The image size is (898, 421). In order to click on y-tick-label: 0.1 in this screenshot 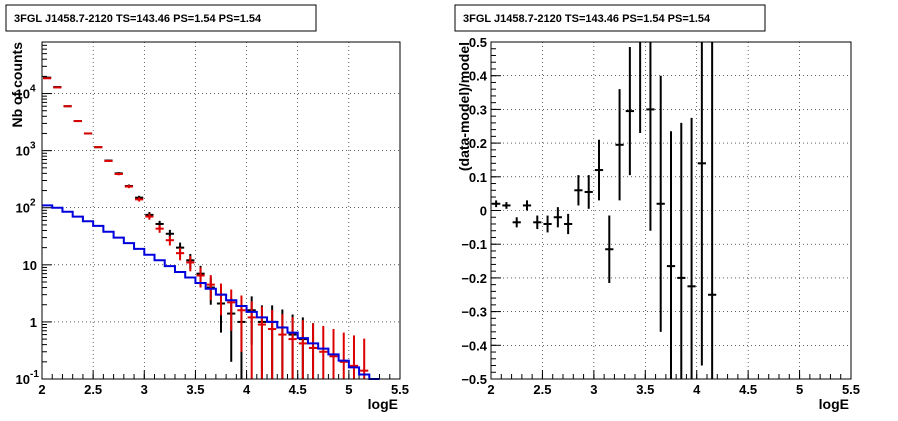, I will do `click(478, 177)`.